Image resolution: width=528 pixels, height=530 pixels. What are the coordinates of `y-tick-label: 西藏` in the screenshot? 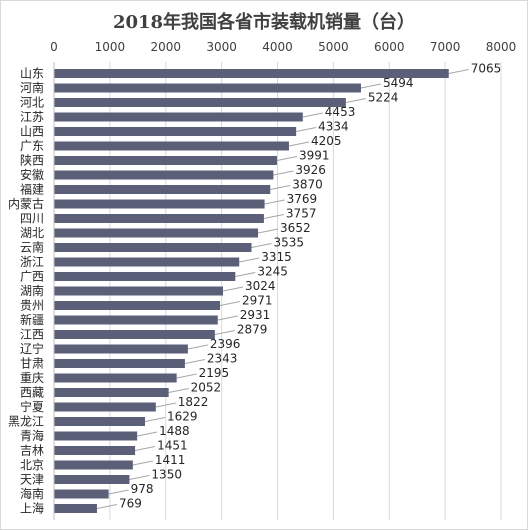 It's located at (32, 393).